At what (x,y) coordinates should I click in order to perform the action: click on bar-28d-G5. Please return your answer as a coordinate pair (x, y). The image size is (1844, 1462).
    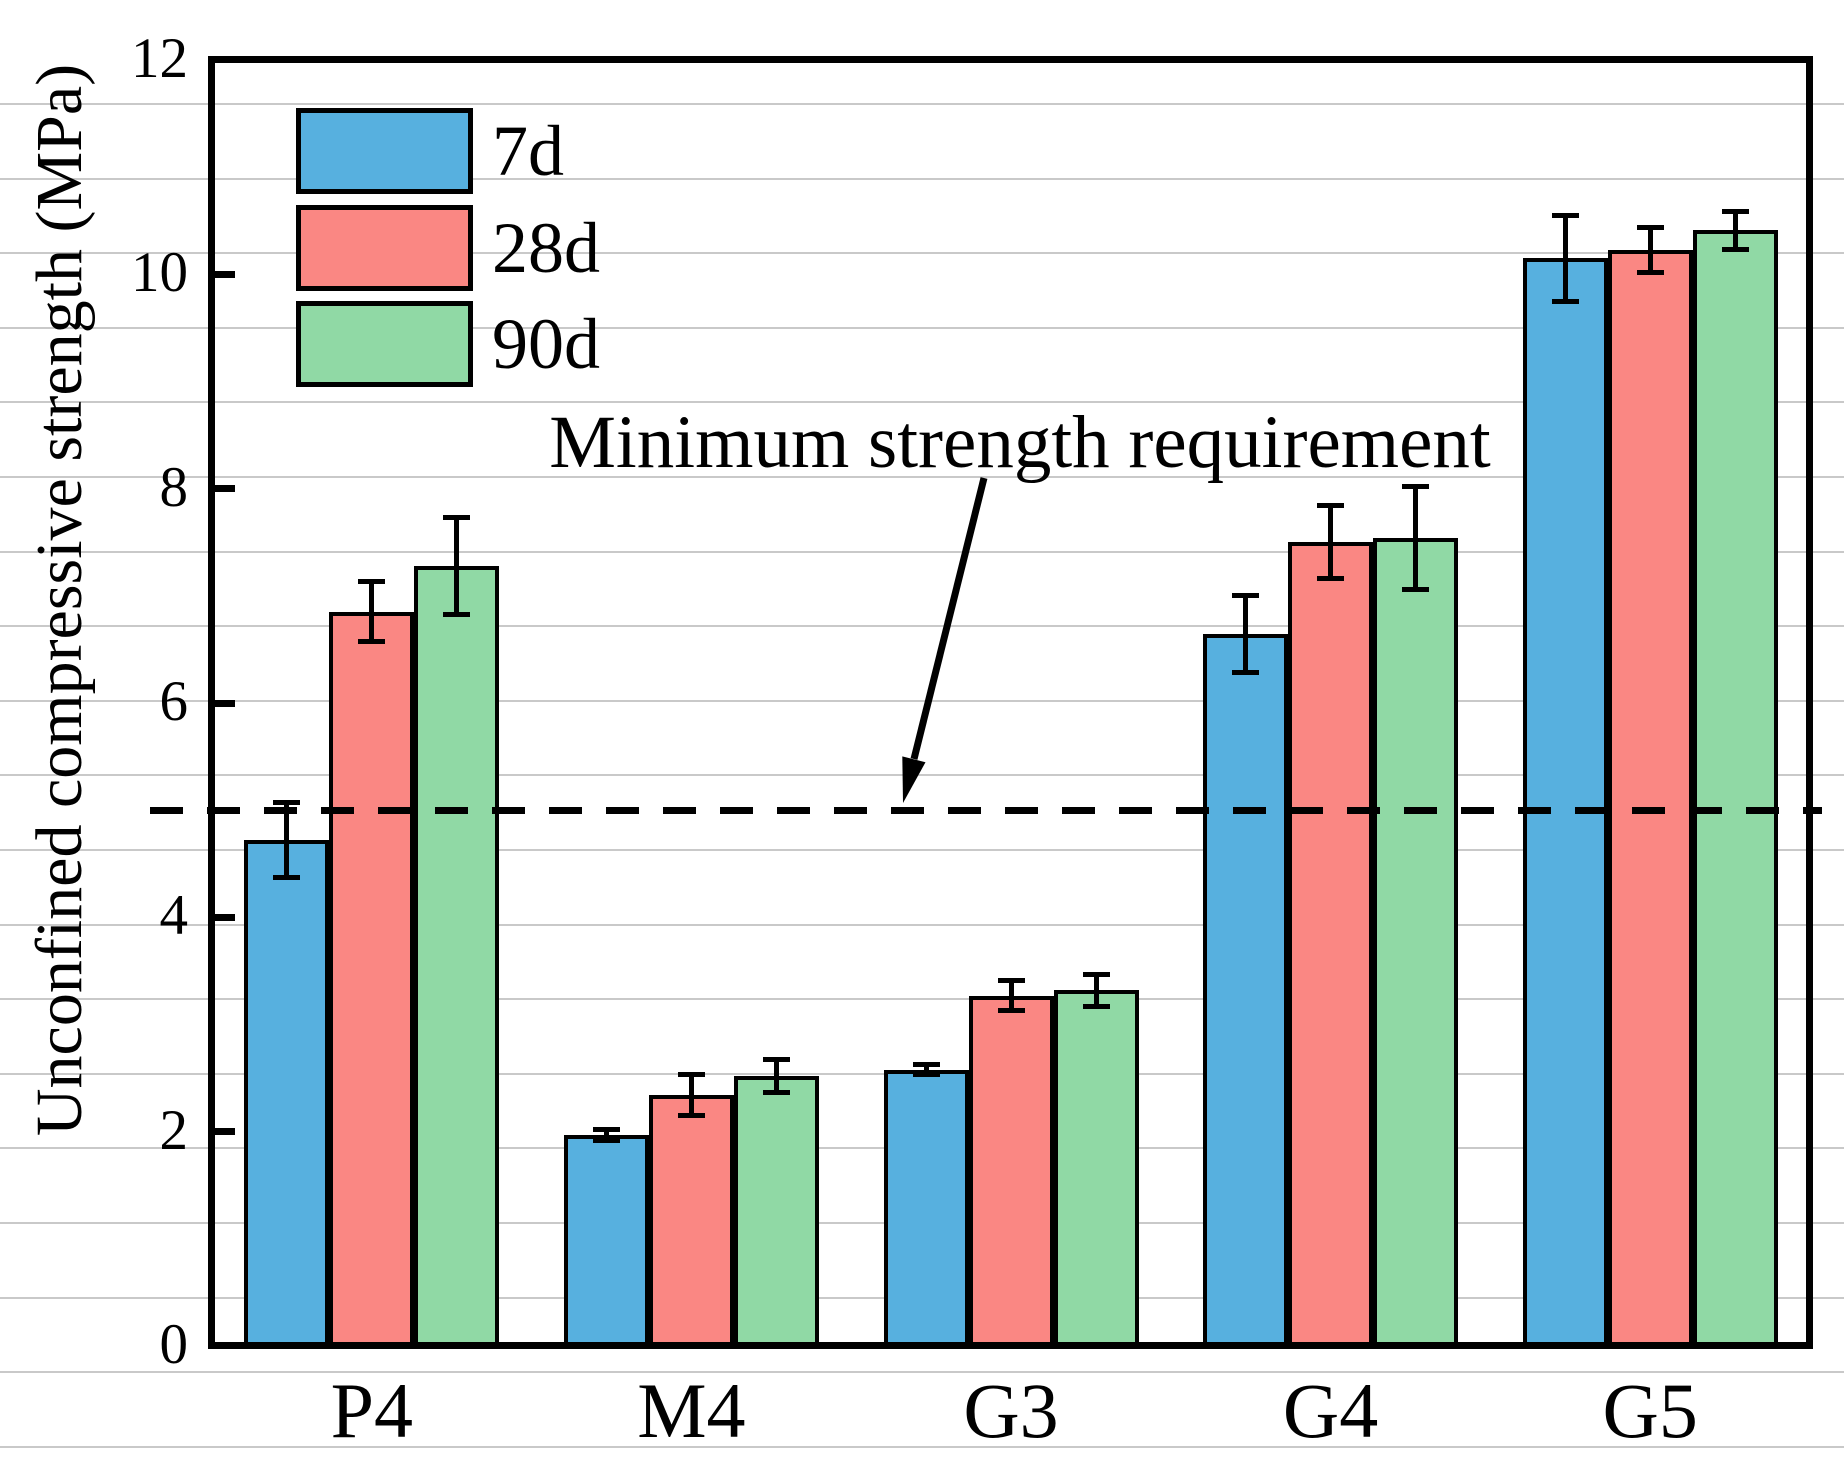
    Looking at the image, I should click on (1650, 799).